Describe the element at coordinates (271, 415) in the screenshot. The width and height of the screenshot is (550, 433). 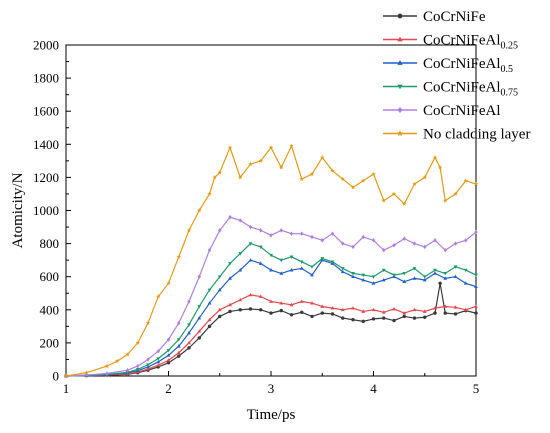
I see `x-axis-title: Time/ps` at that location.